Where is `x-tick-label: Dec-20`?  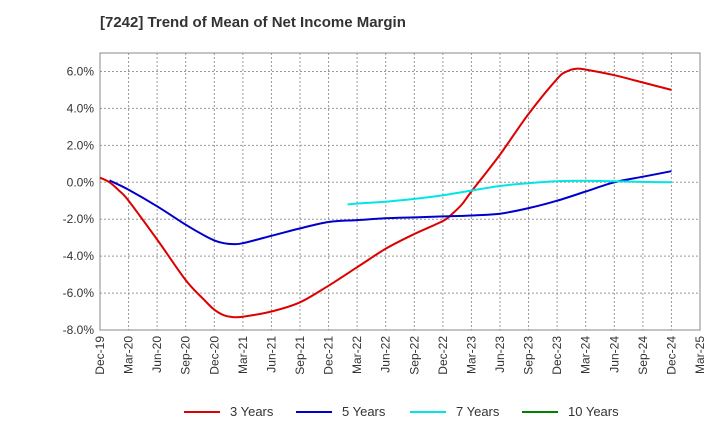
x-tick-label: Dec-20 is located at coordinates (214, 355).